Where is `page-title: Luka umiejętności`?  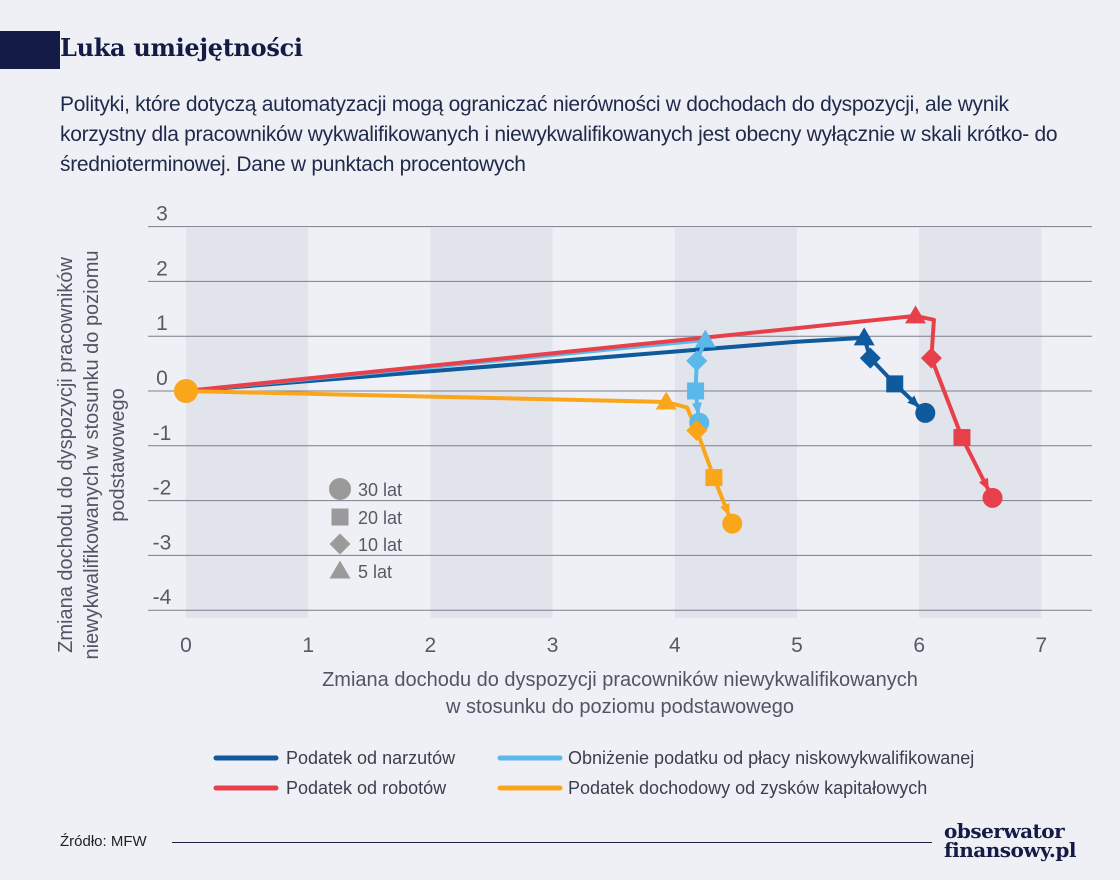 page-title: Luka umiejętności is located at coordinates (181, 47).